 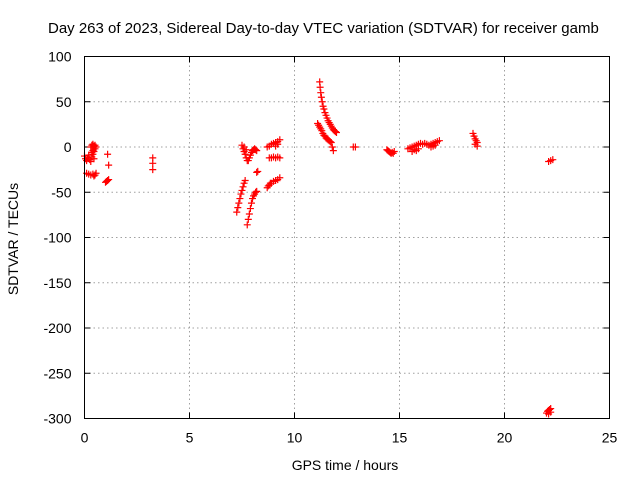 What do you see at coordinates (57, 328) in the screenshot?
I see `y-tick-label: -200` at bounding box center [57, 328].